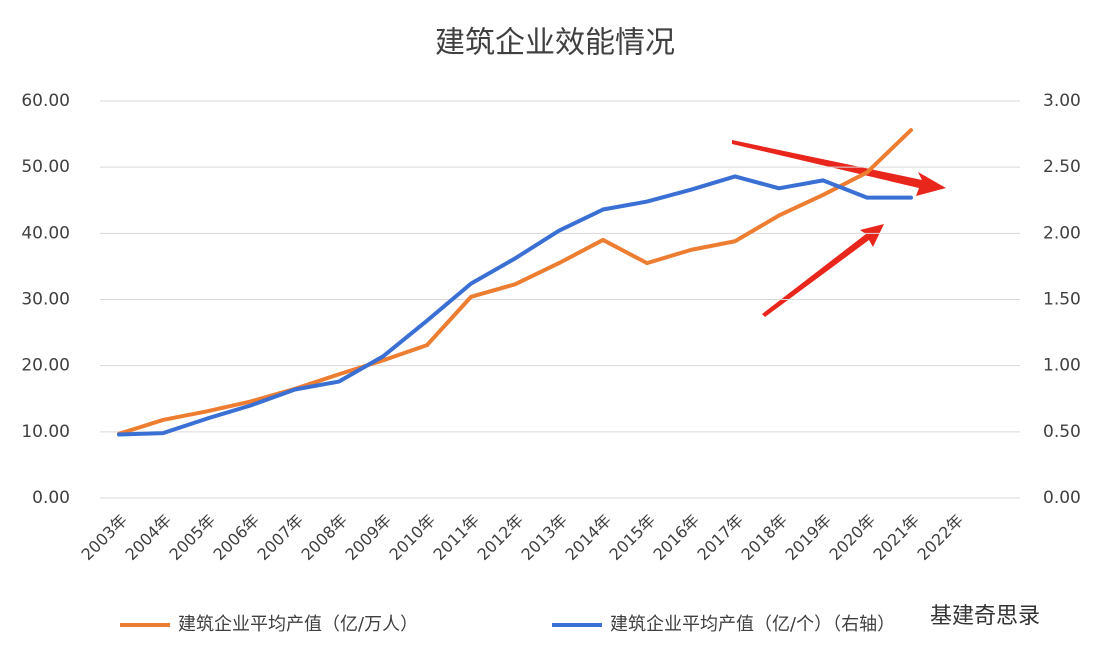  I want to click on y2-tick-label: 1.50, so click(1062, 300).